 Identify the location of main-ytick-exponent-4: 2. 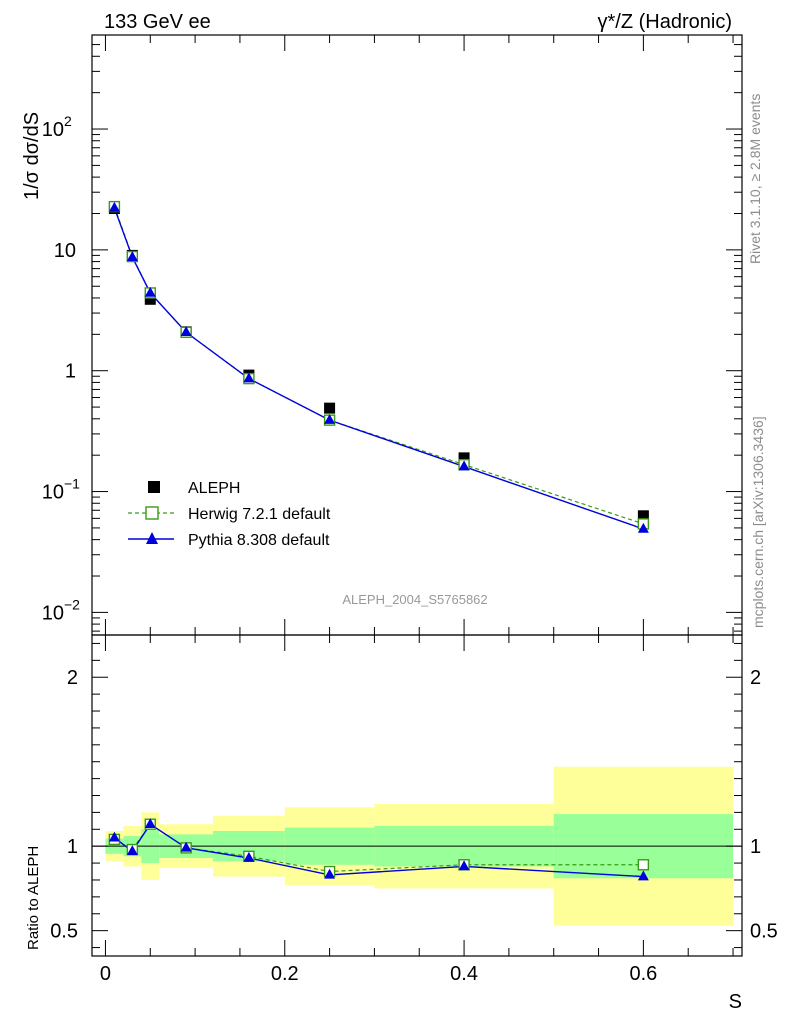
(68, 121).